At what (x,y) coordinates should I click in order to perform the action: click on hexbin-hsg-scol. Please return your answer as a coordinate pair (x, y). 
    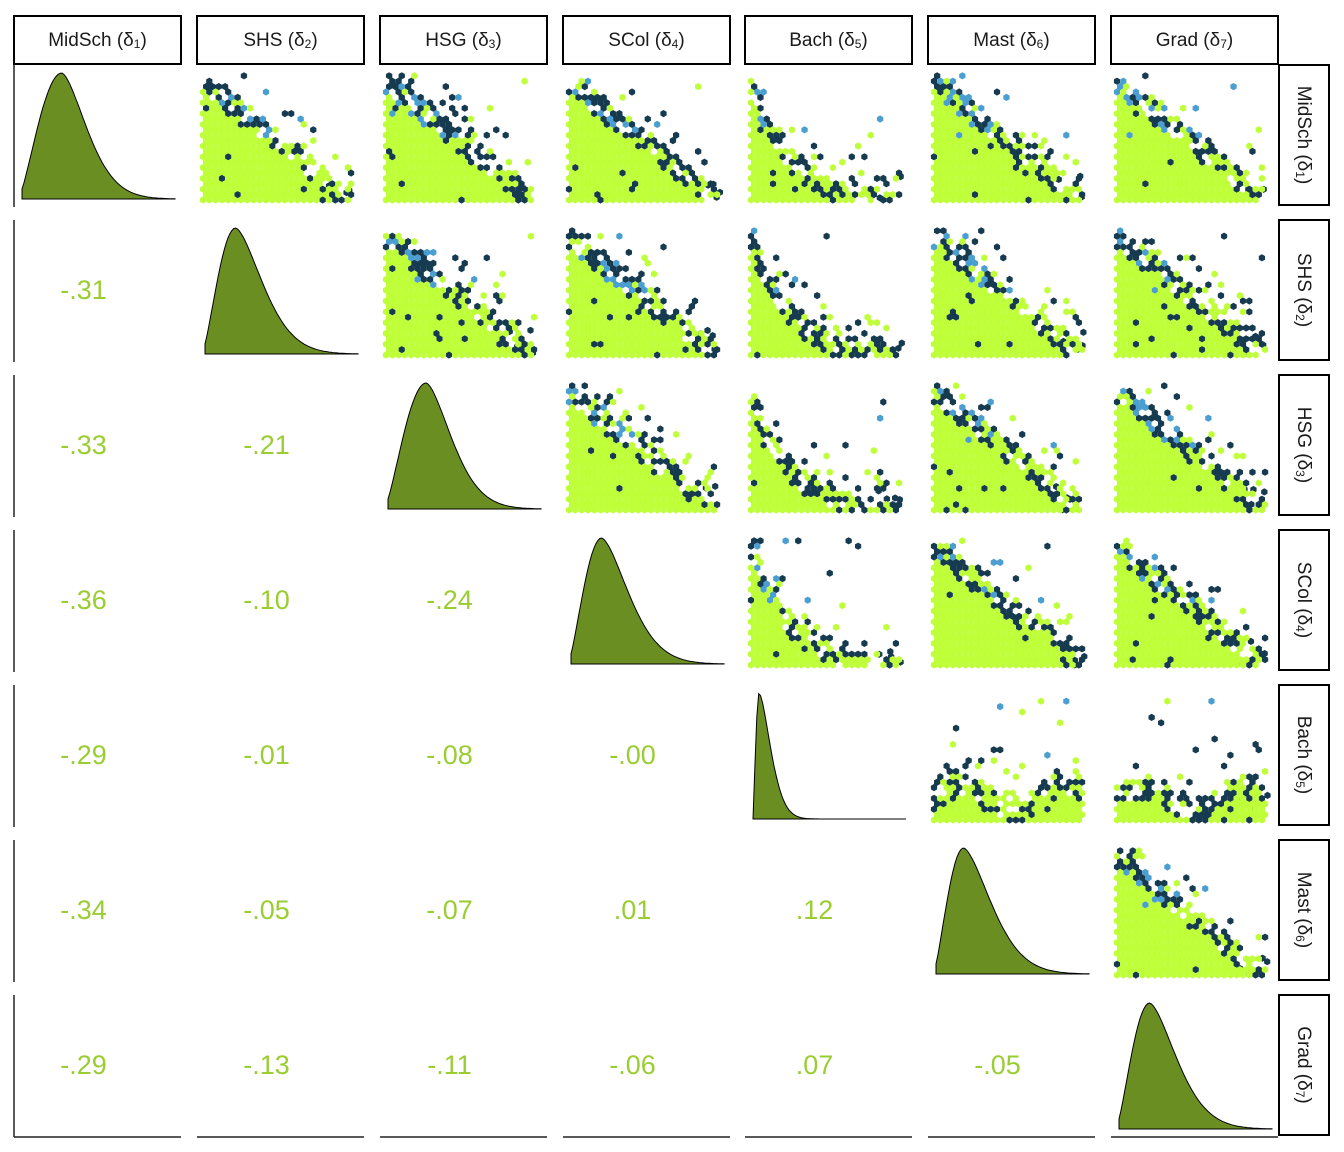
    Looking at the image, I should click on (643, 448).